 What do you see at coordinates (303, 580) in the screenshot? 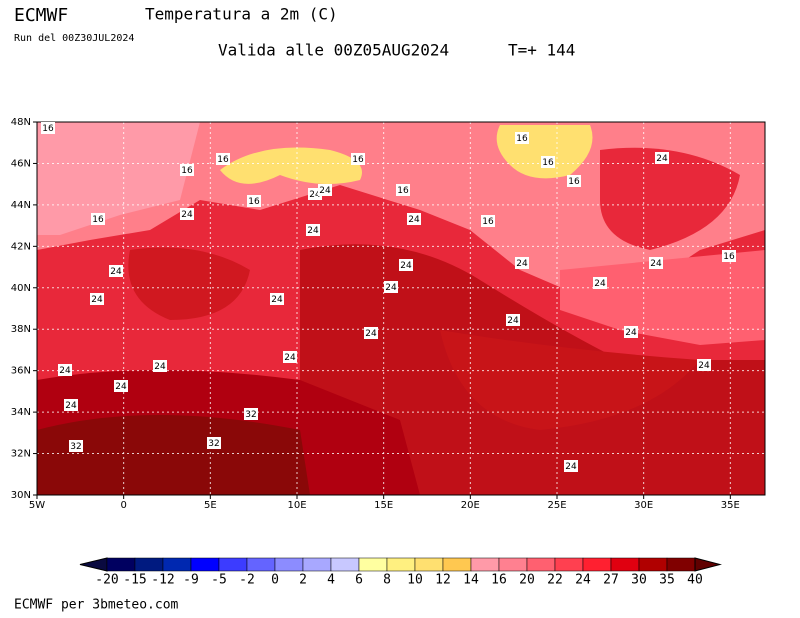
I see `colorbar-label: 2` at bounding box center [303, 580].